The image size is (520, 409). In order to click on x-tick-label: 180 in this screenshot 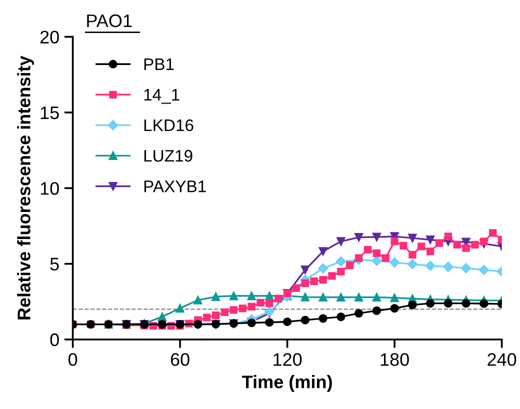, I will do `click(394, 359)`.